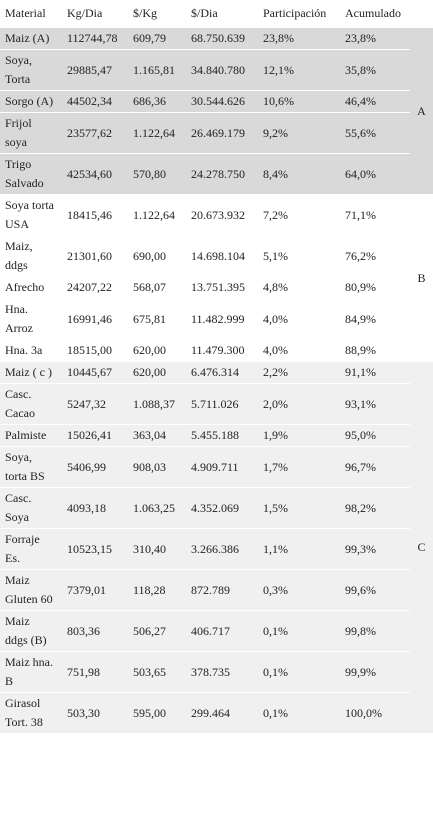 The height and width of the screenshot is (829, 433). What do you see at coordinates (375, 174) in the screenshot?
I see `value-cell: 64,0%` at bounding box center [375, 174].